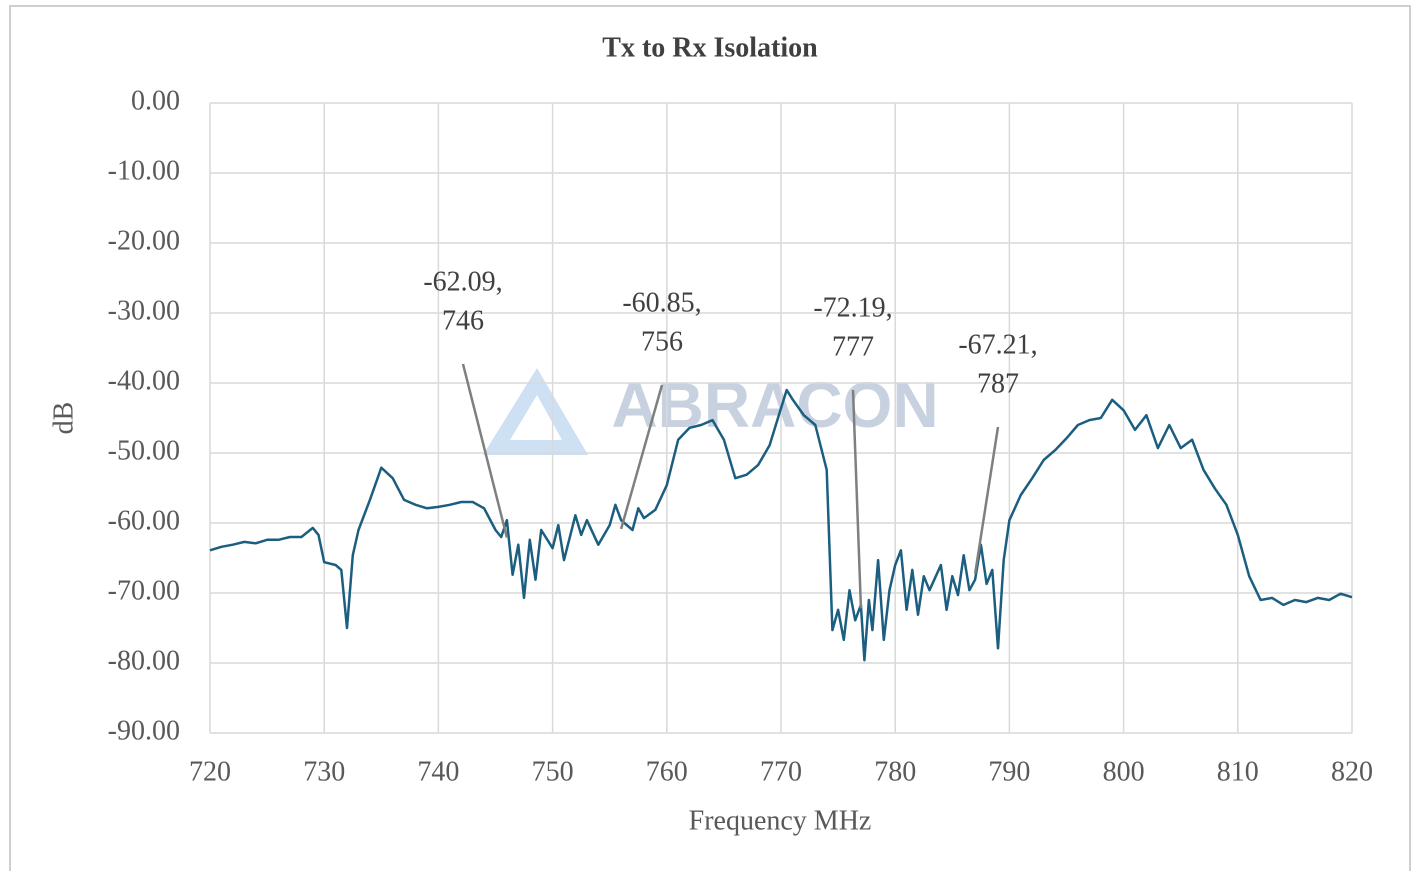 This screenshot has height=871, width=1416. I want to click on annotation-label: 787, so click(998, 383).